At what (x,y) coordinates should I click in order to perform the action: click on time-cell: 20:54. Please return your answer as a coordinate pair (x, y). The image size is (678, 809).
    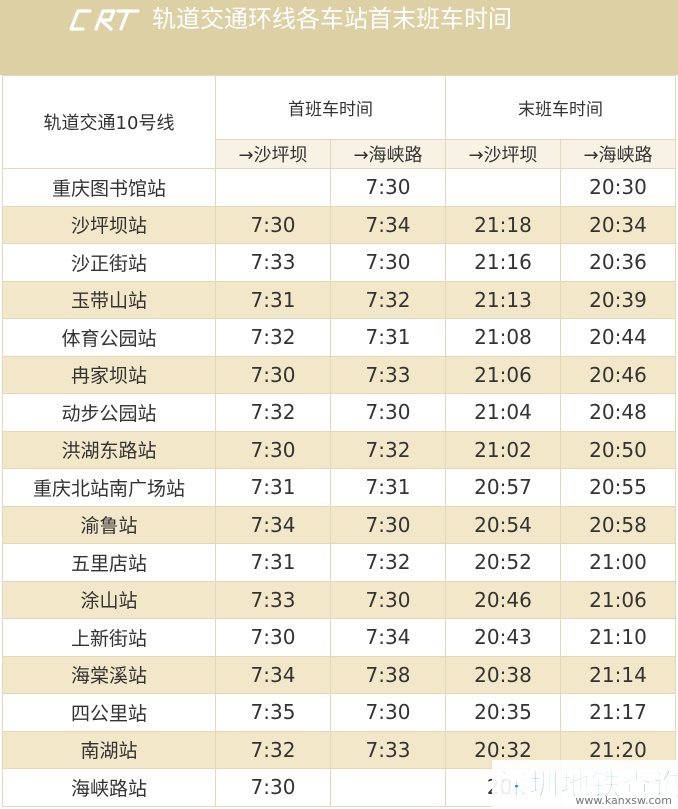
    Looking at the image, I should click on (503, 524).